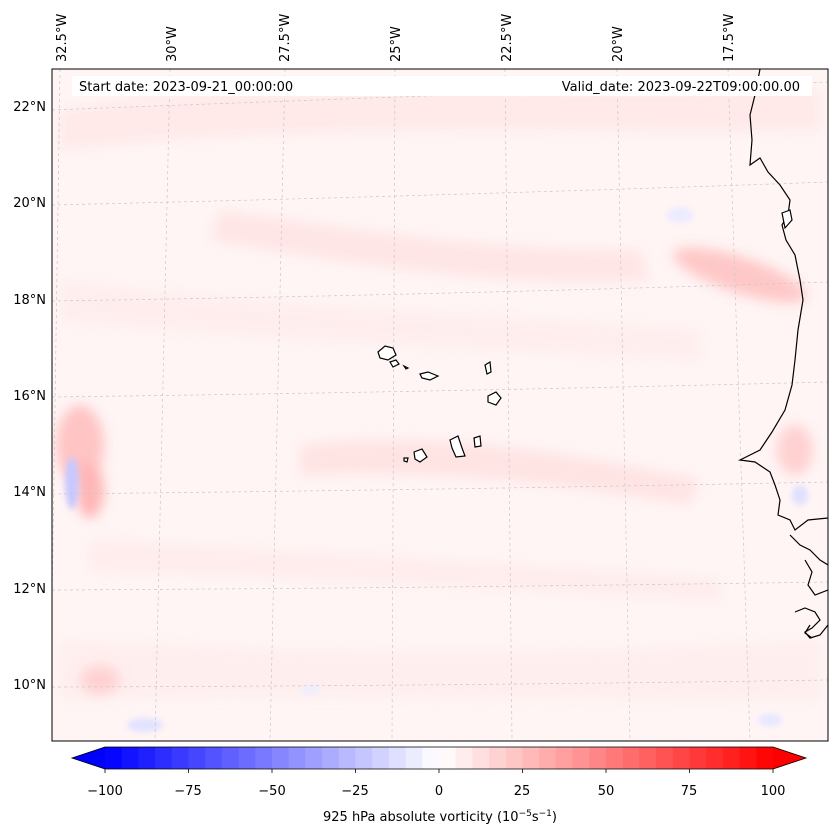 This screenshot has height=839, width=837. What do you see at coordinates (773, 791) in the screenshot?
I see `colorbar-tick-label: 100` at bounding box center [773, 791].